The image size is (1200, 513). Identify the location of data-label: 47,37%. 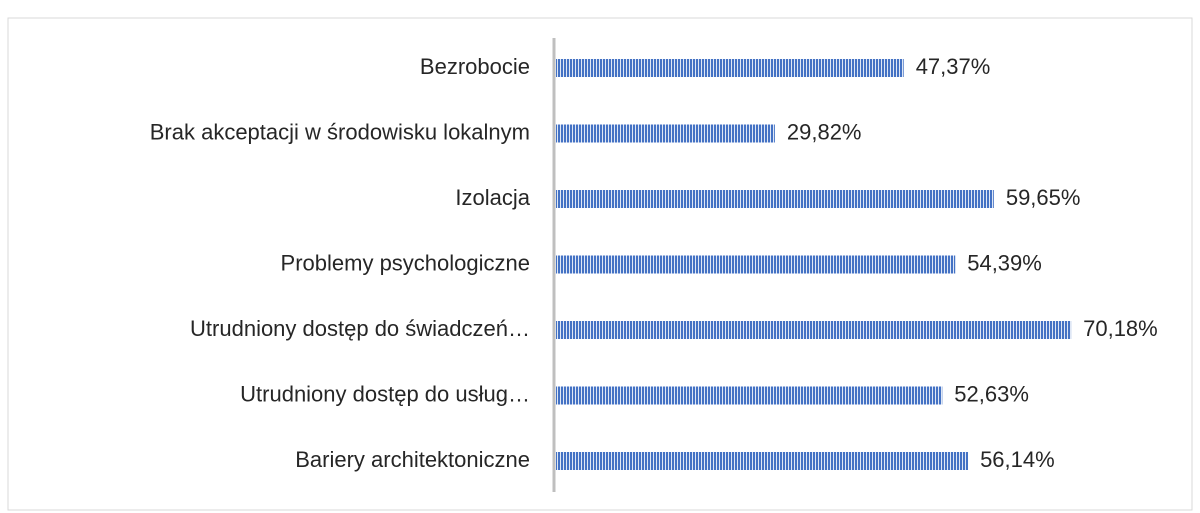
(953, 66).